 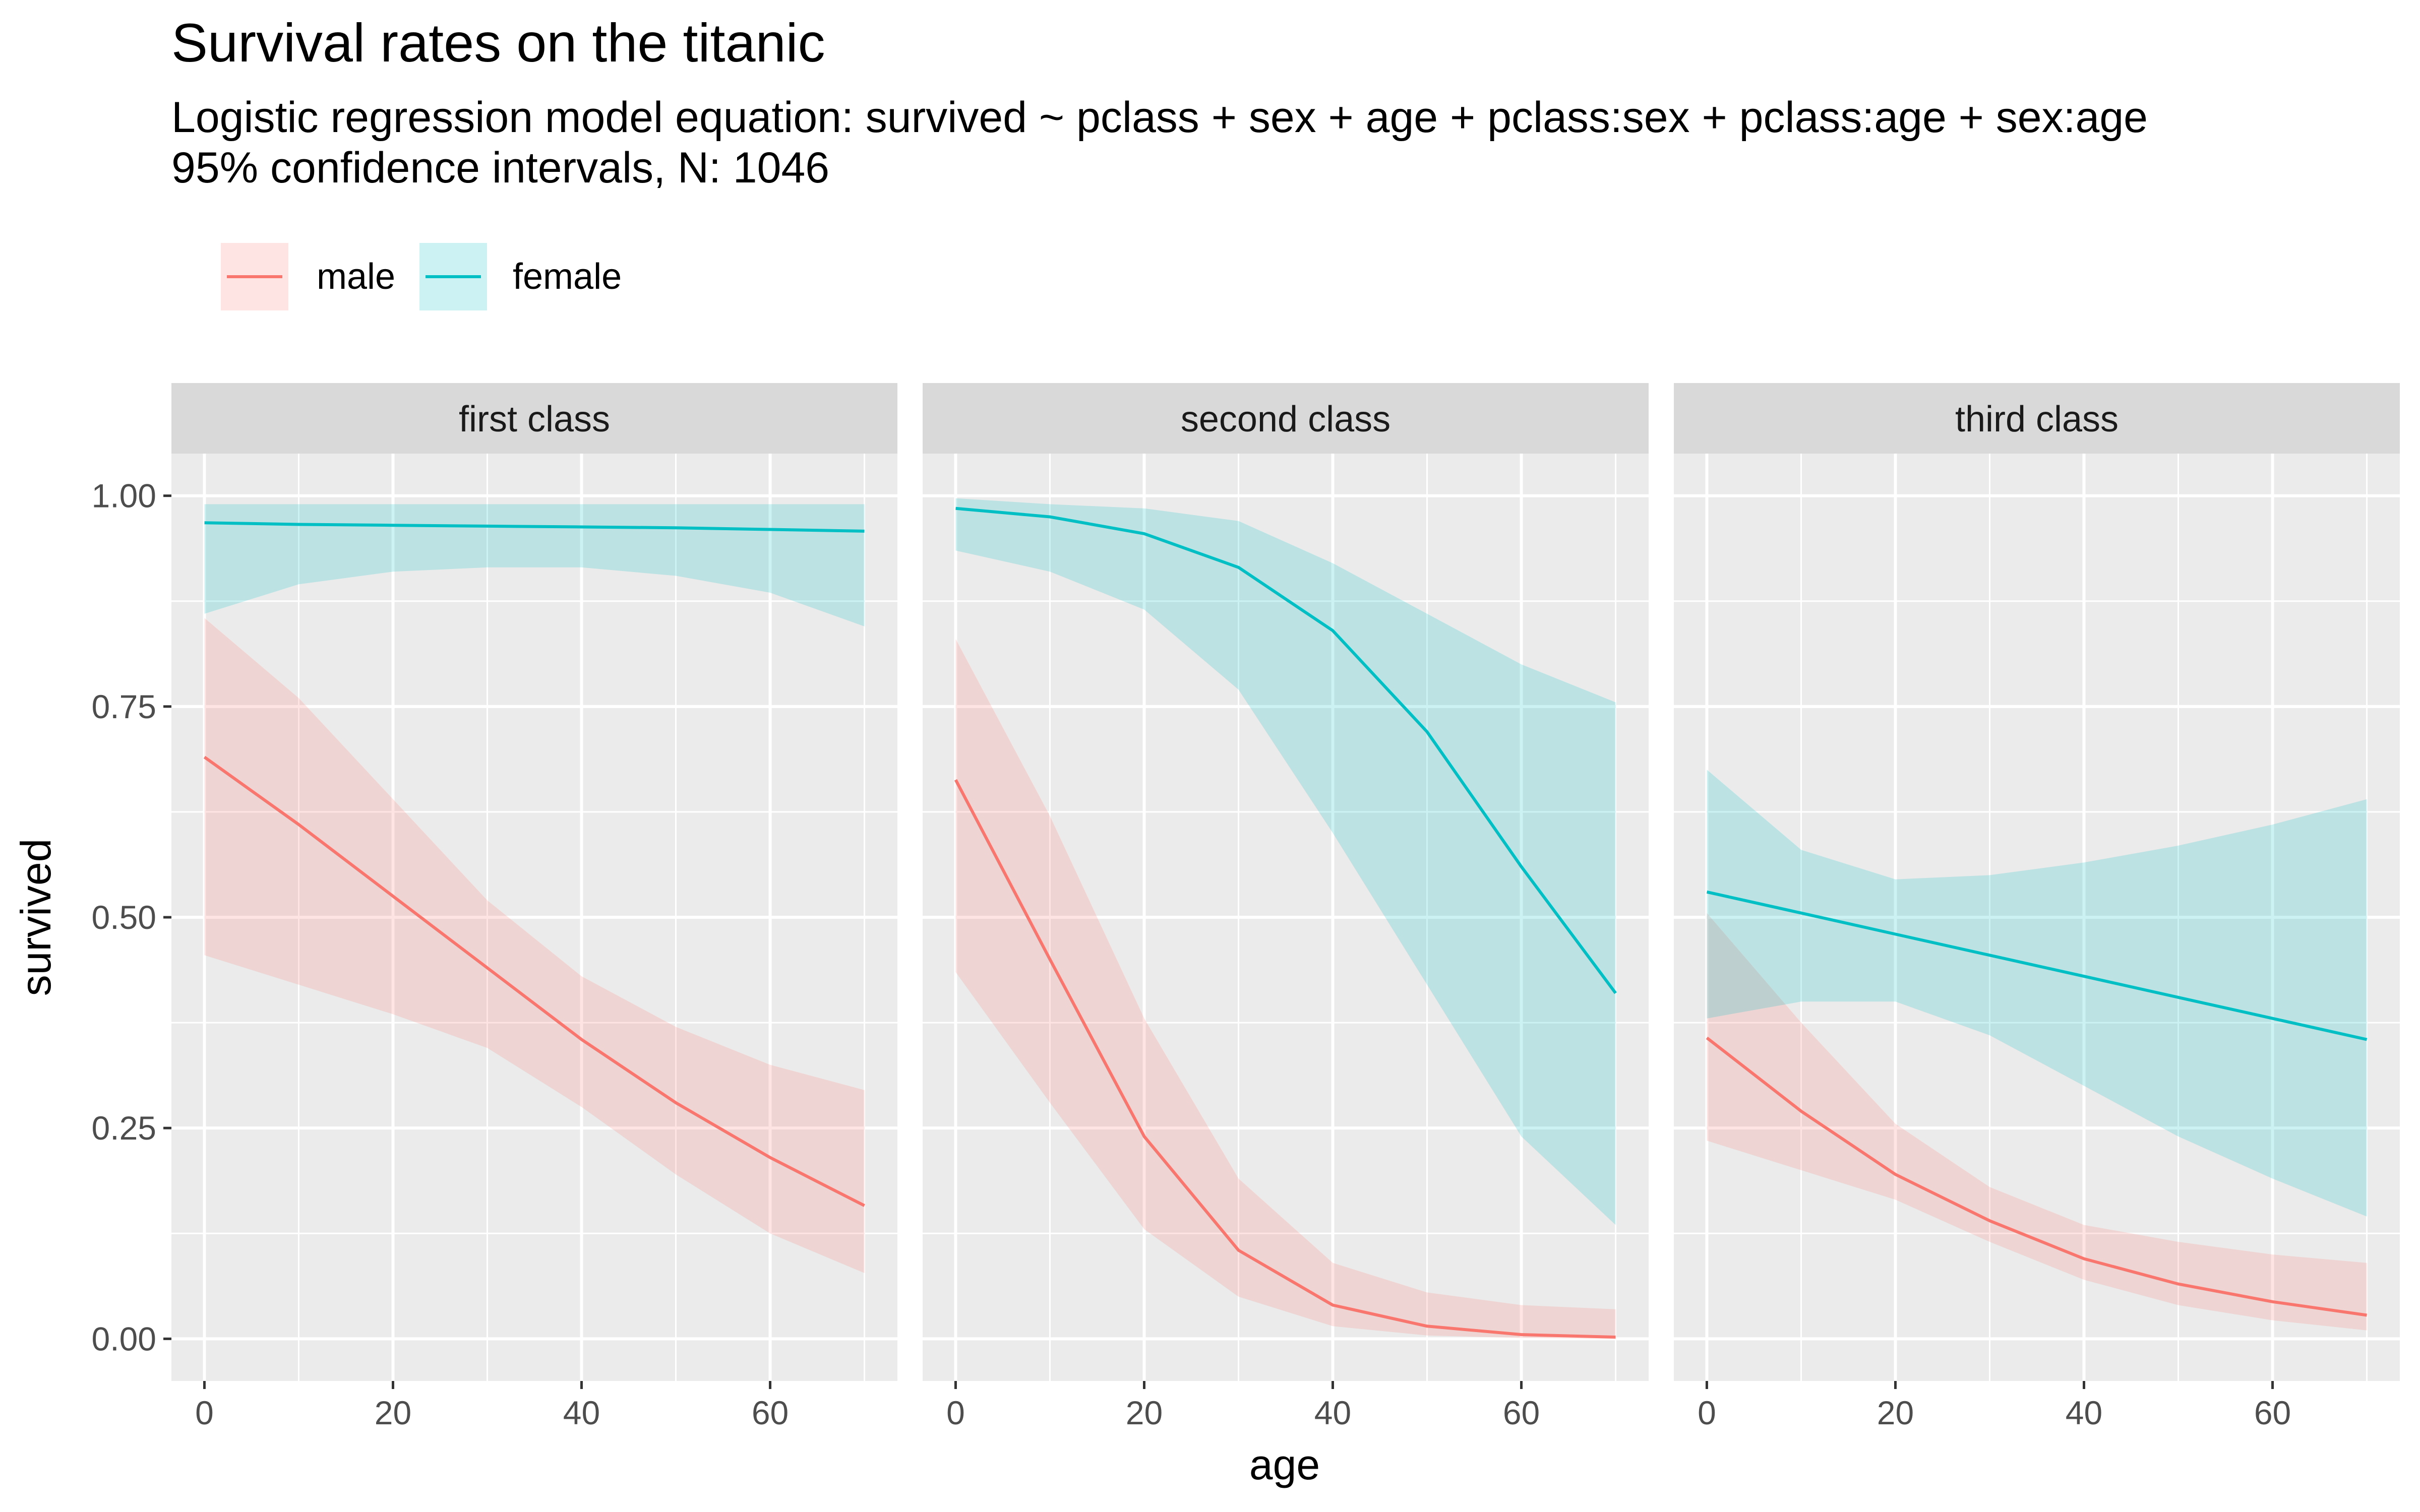 I want to click on legend-label: male, so click(x=356, y=277).